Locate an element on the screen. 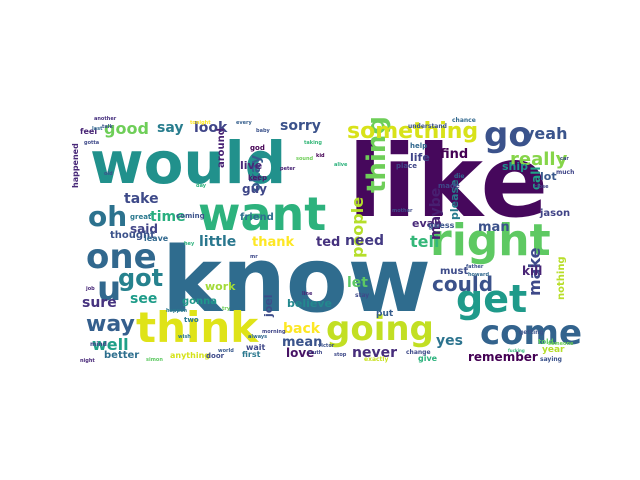 Image resolution: width=640 pixels, height=480 pixels. cloud-word-keep: keep is located at coordinates (257, 178).